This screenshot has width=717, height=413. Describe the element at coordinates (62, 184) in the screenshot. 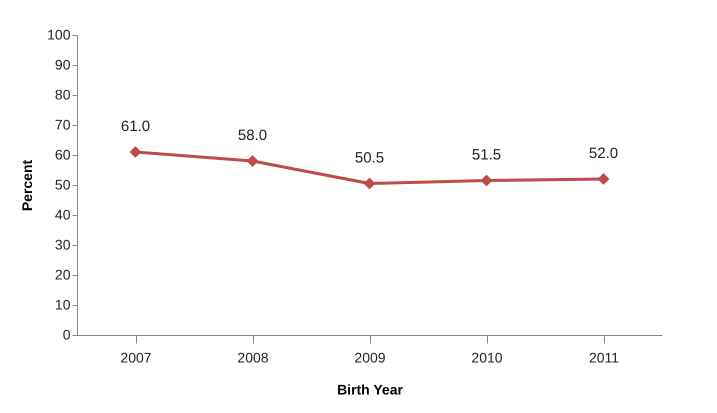

I see `y-tick-label: 50` at that location.